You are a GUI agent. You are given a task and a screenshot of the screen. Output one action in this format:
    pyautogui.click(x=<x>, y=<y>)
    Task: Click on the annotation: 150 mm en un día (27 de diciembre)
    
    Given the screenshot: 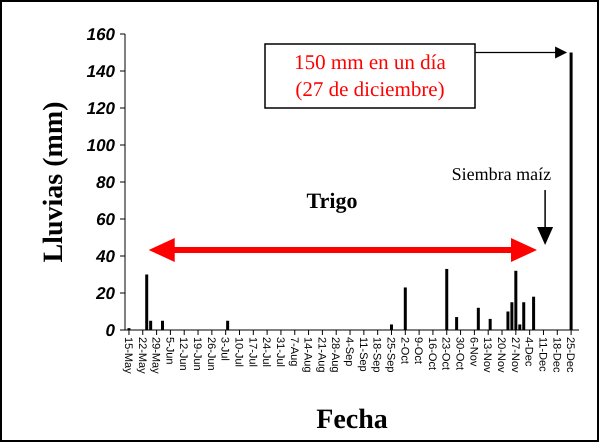 What is the action you would take?
    pyautogui.click(x=370, y=75)
    